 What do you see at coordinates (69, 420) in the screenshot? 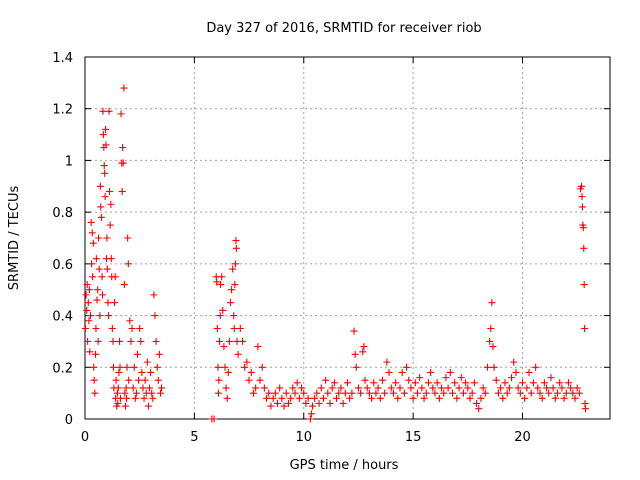
I see `y-tick-label: 0` at bounding box center [69, 420].